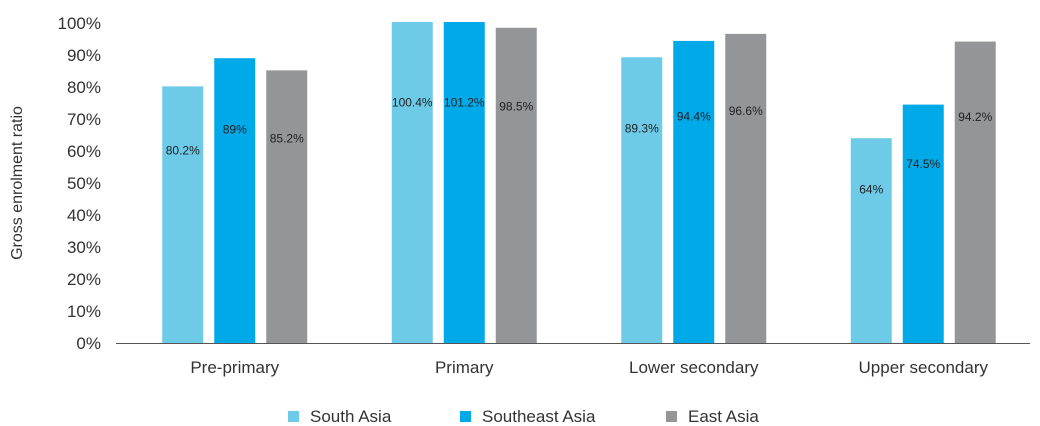 This screenshot has height=426, width=1040. Describe the element at coordinates (234, 367) in the screenshot. I see `x-tick-label: Pre-primary` at that location.